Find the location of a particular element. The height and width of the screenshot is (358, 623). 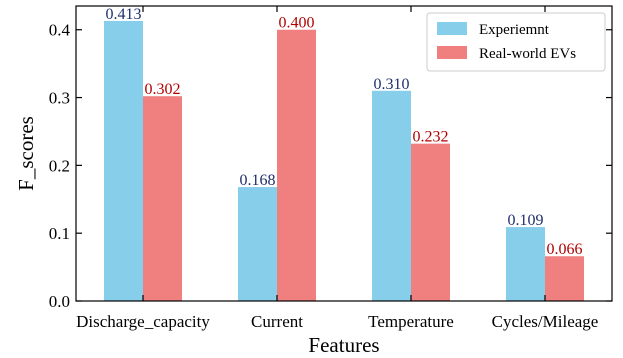

x-tick-label: Cycles/Mileage is located at coordinates (545, 321).